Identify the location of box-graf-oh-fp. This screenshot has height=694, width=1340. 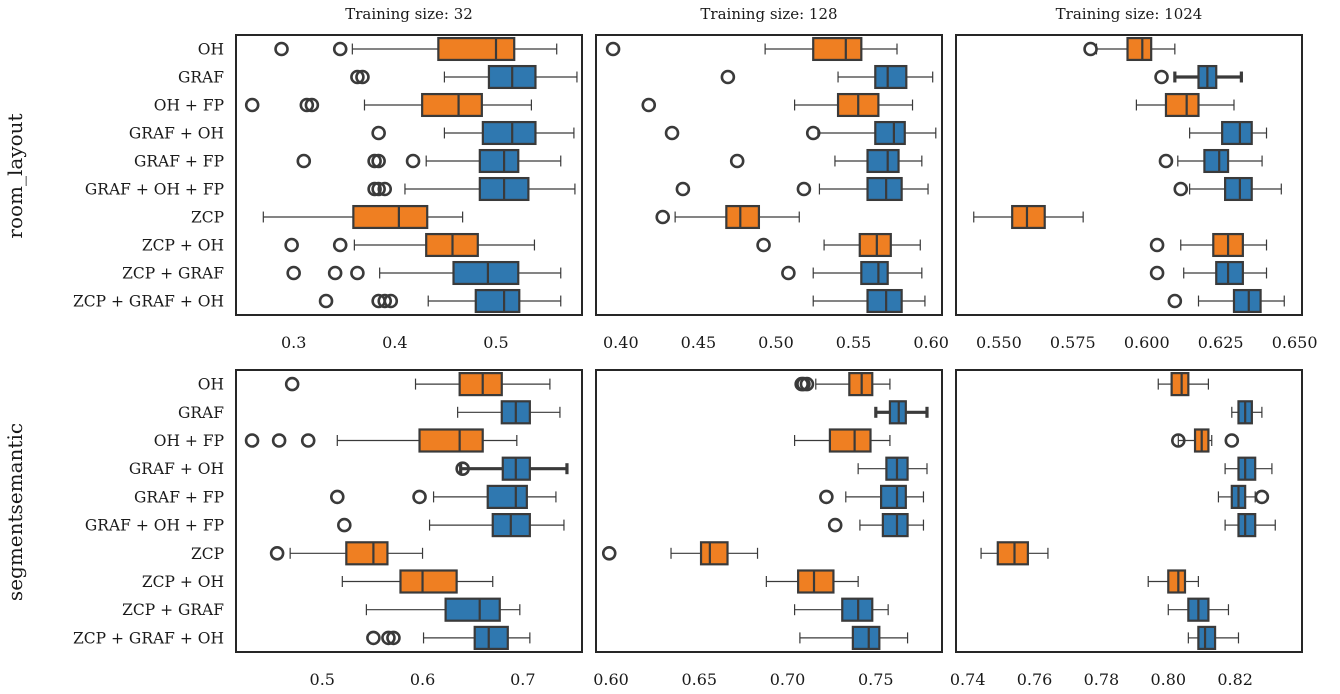
(1227, 189).